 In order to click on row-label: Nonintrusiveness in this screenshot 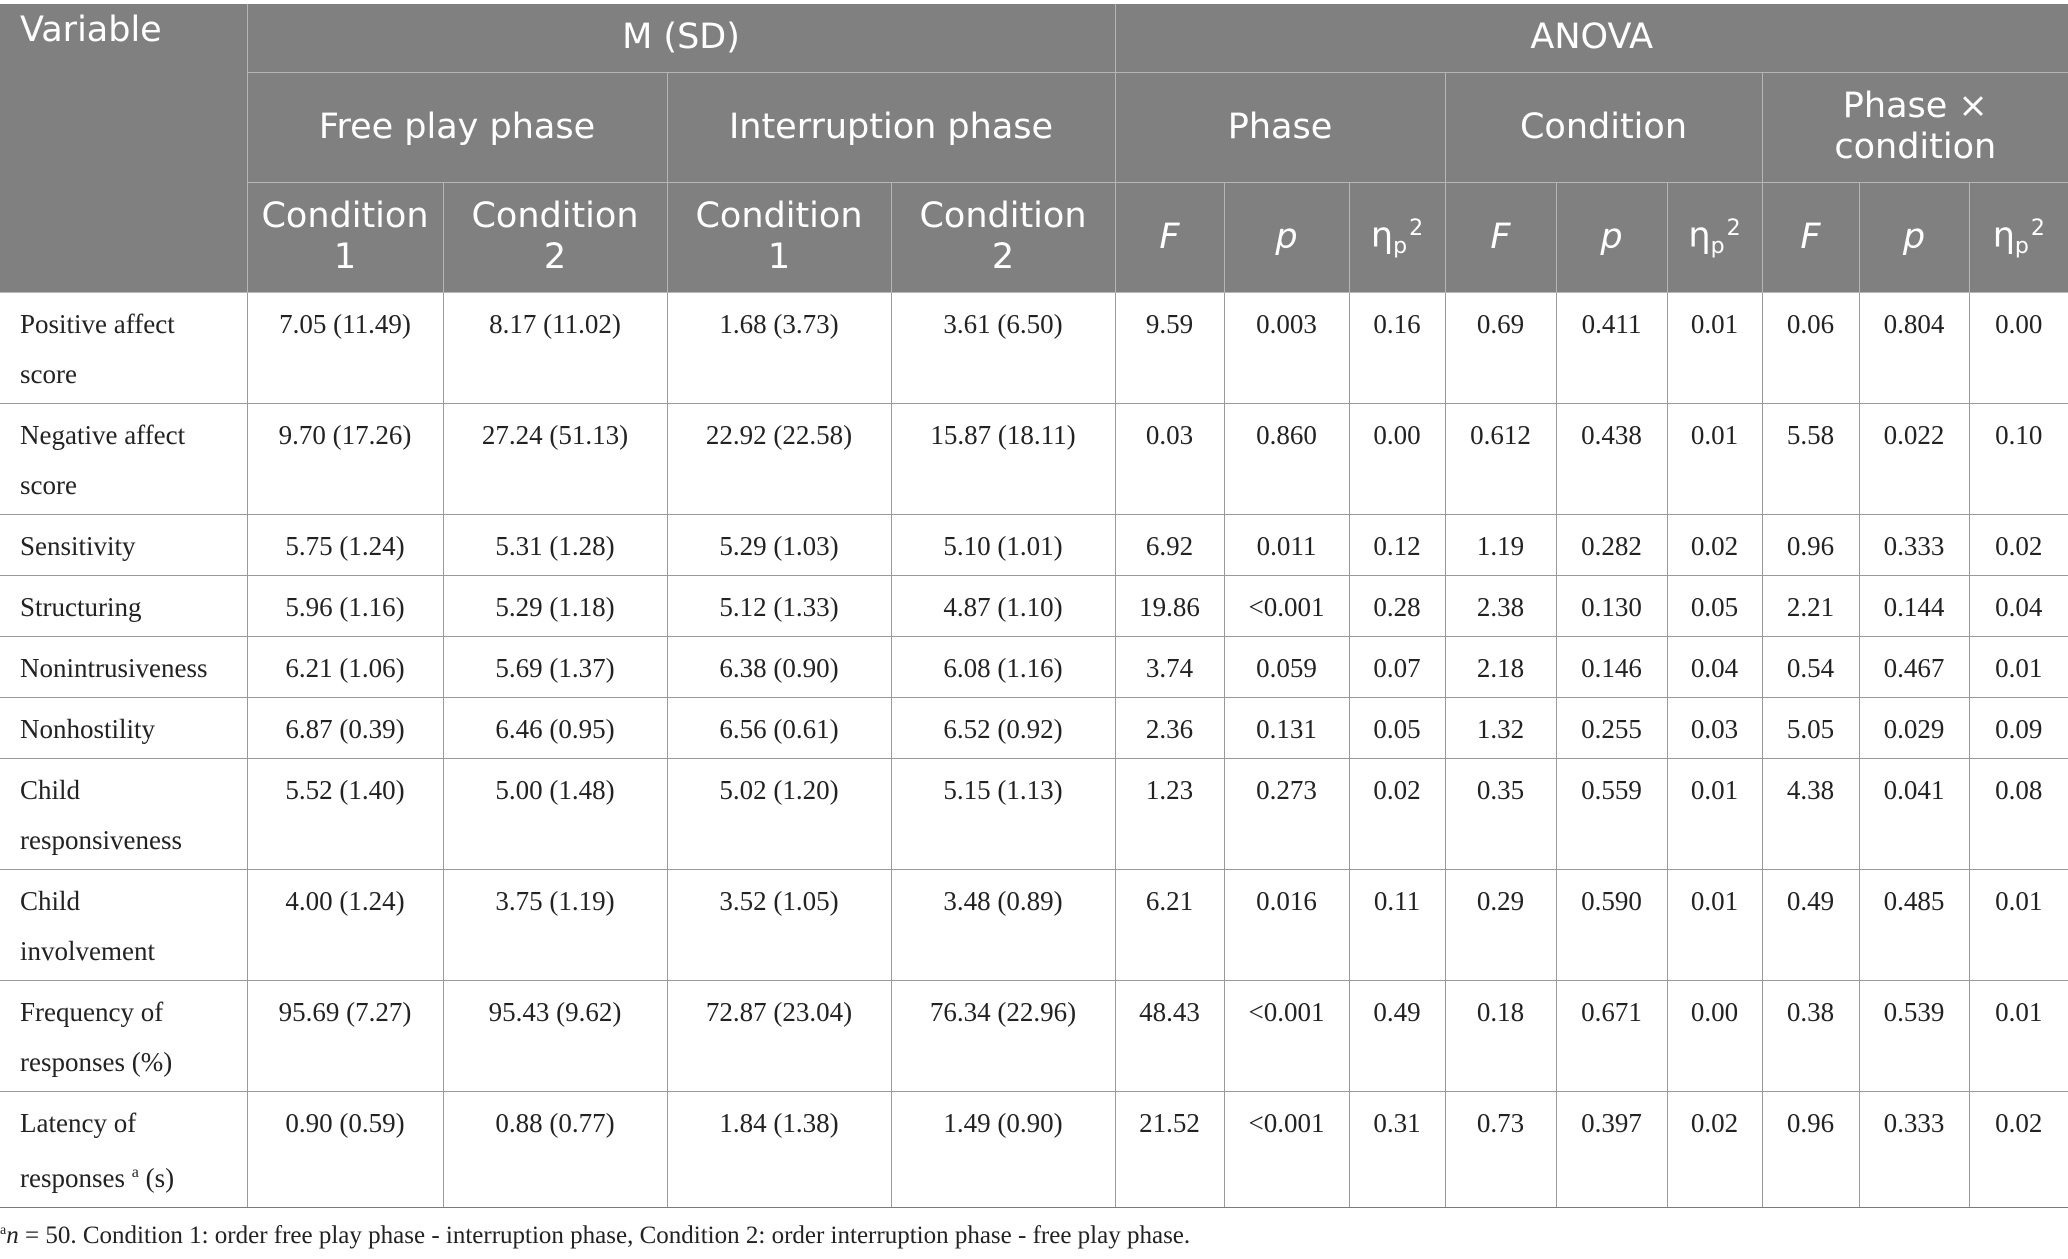, I will do `click(123, 667)`.